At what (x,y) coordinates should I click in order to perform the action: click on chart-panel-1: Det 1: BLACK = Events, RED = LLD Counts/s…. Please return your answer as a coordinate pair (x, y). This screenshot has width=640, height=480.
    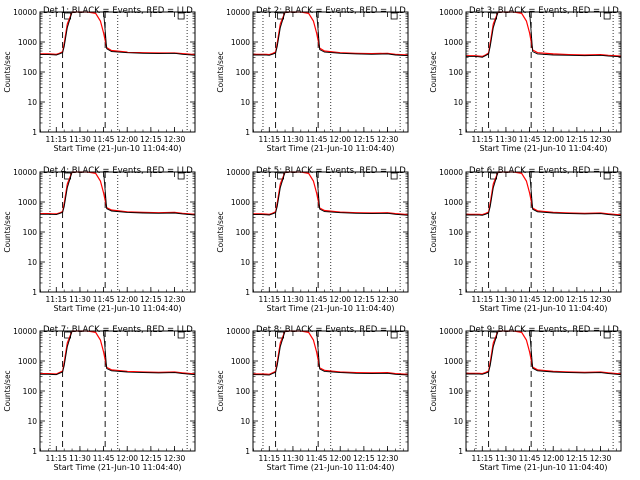
    Looking at the image, I should click on (99, 79).